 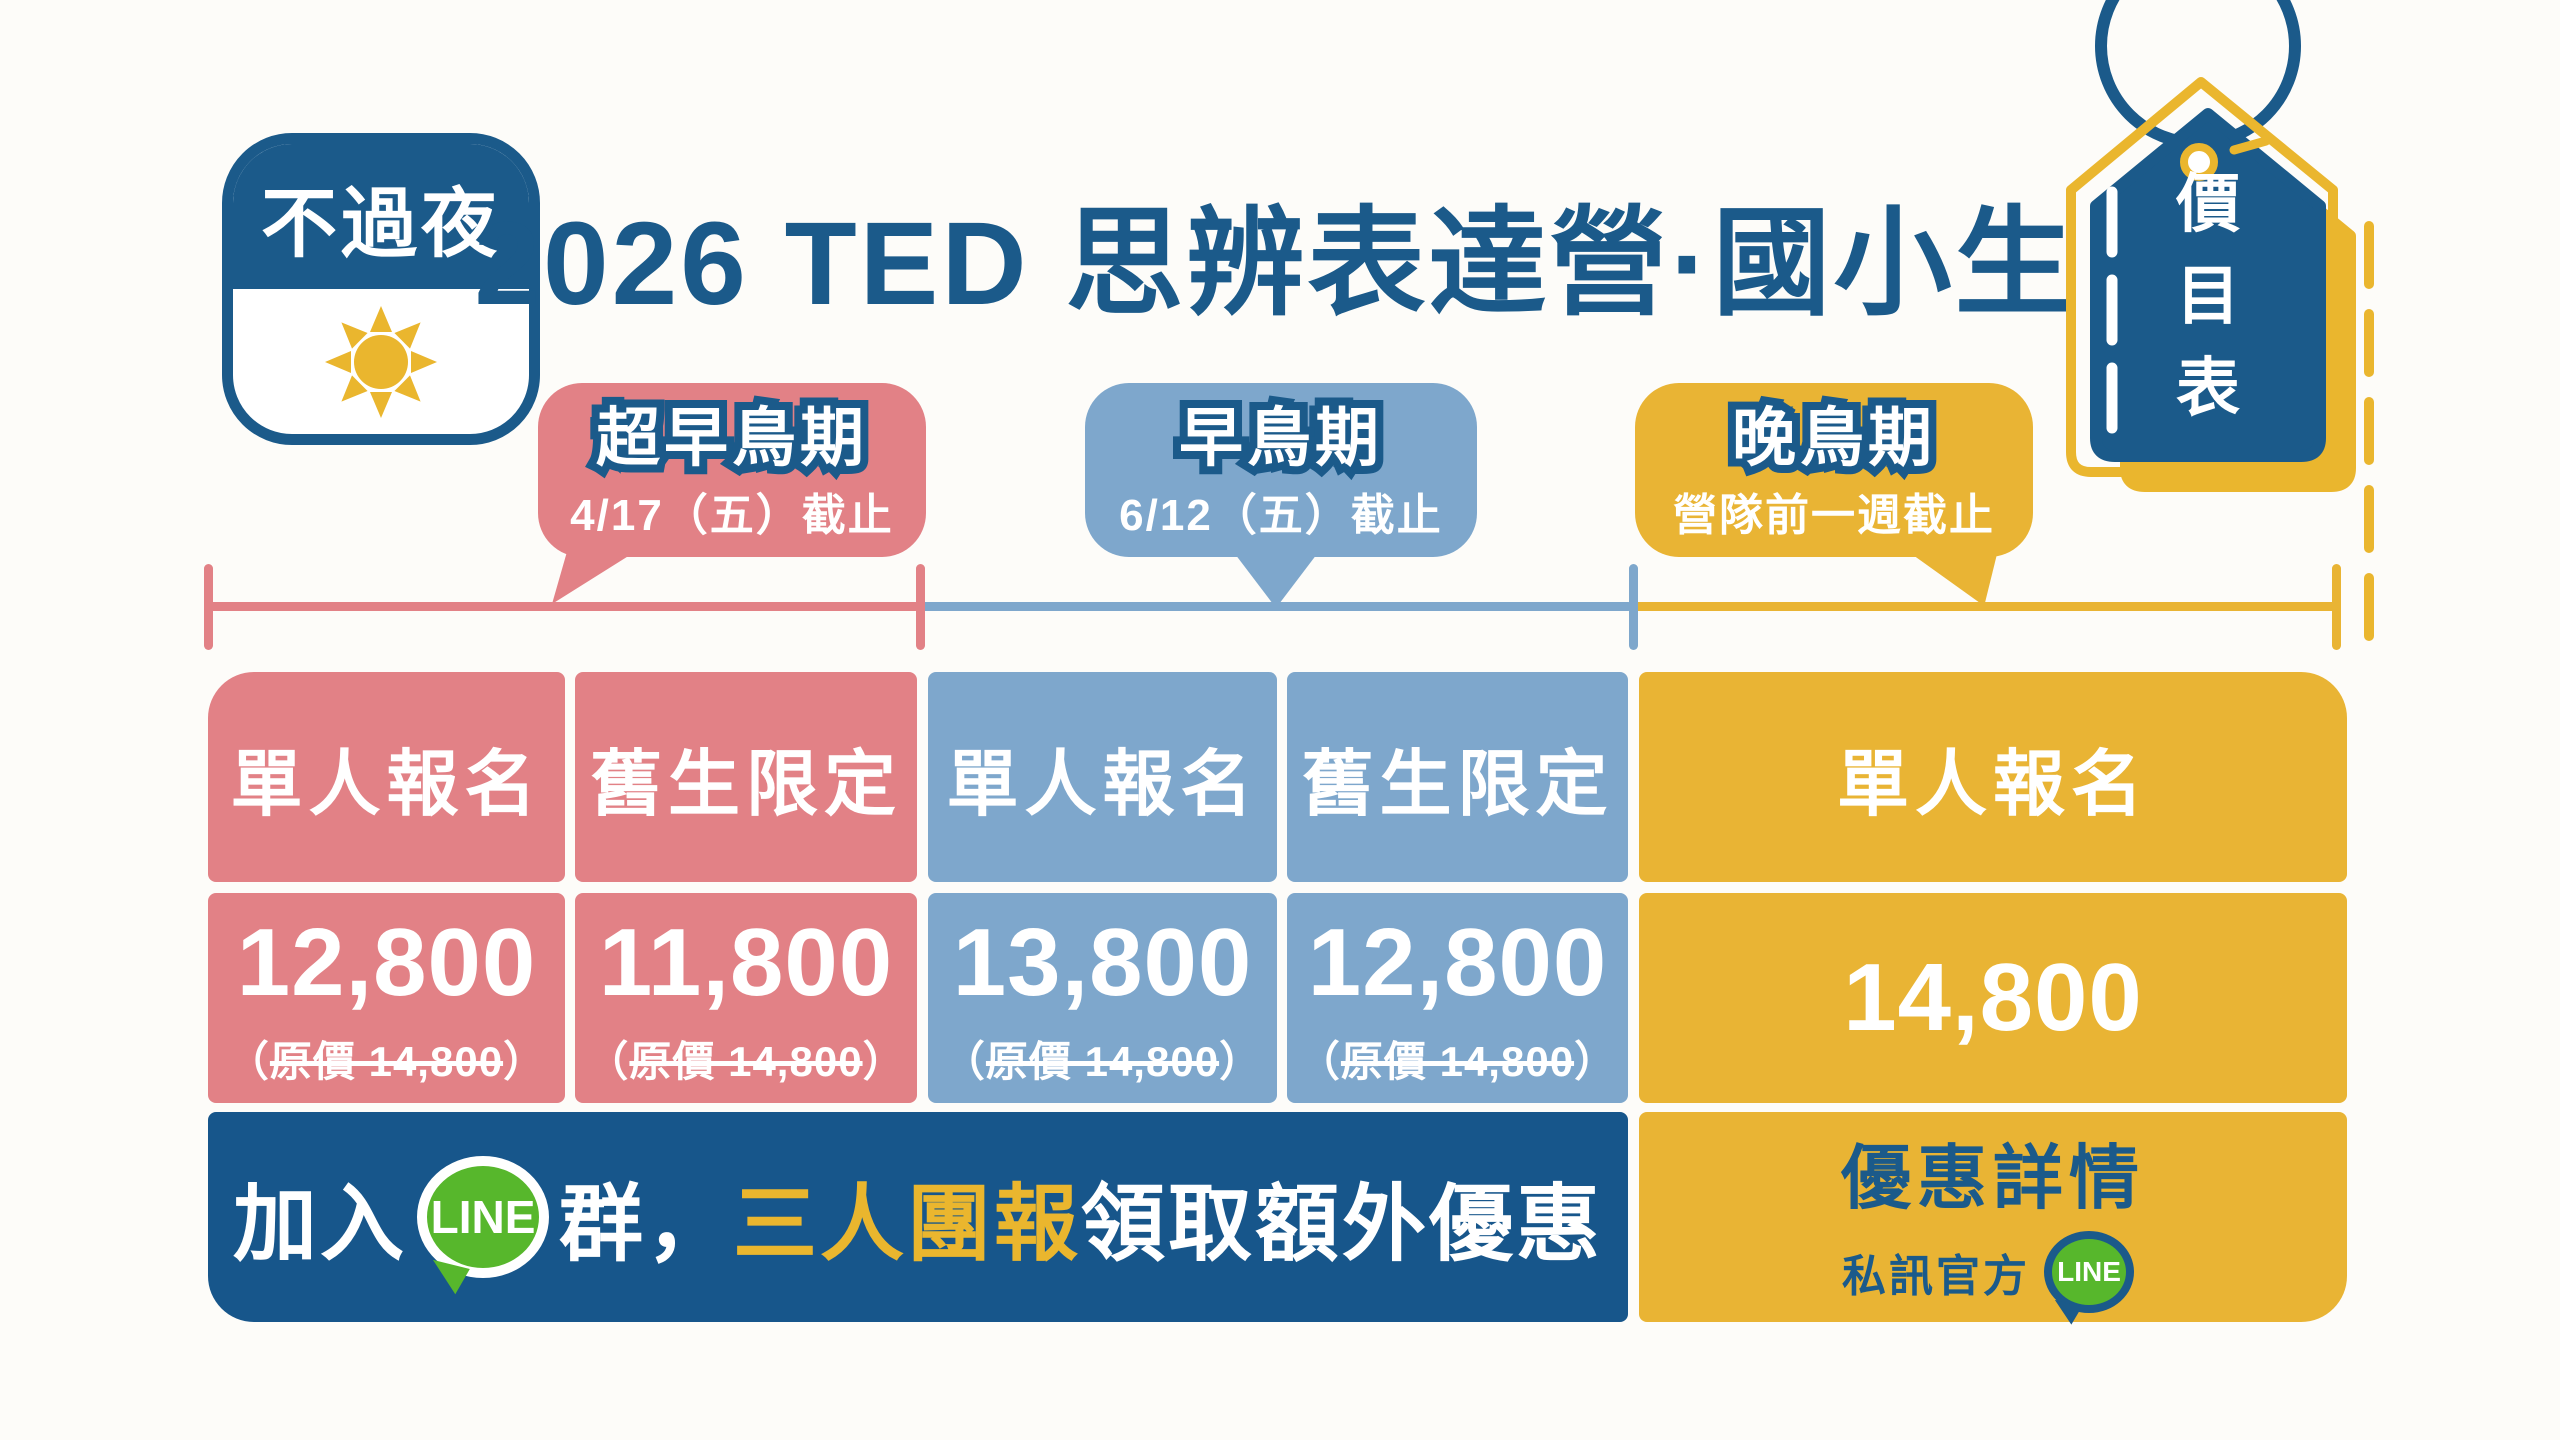 I want to click on timeline-segment-early, so click(x=1276, y=606).